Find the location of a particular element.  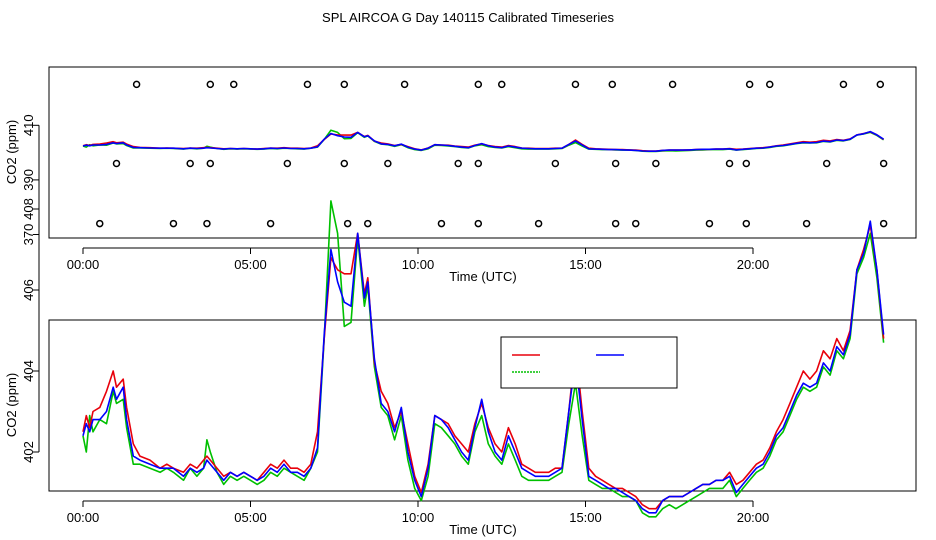

bottom-x-axis: 00:00 05:00 10:00 15:00 20:00 is located at coordinates (418, 512).